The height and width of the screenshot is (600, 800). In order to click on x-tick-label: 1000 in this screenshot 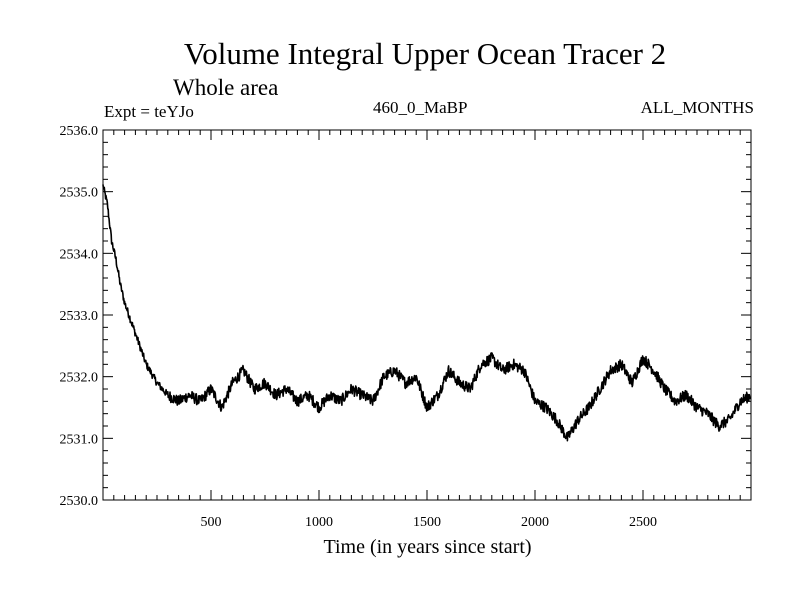, I will do `click(319, 522)`.